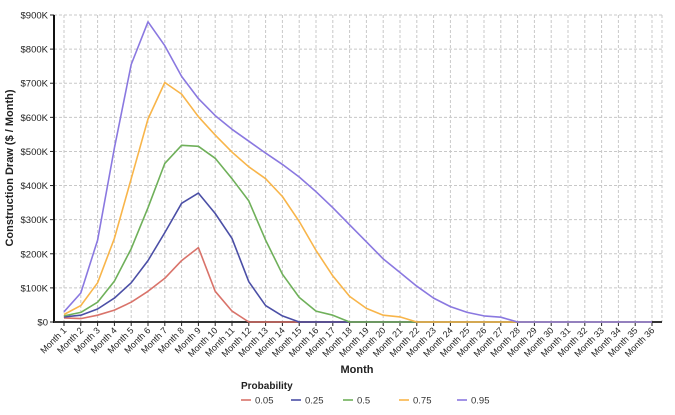  Describe the element at coordinates (35, 220) in the screenshot. I see `y-tick-label: $300K` at that location.